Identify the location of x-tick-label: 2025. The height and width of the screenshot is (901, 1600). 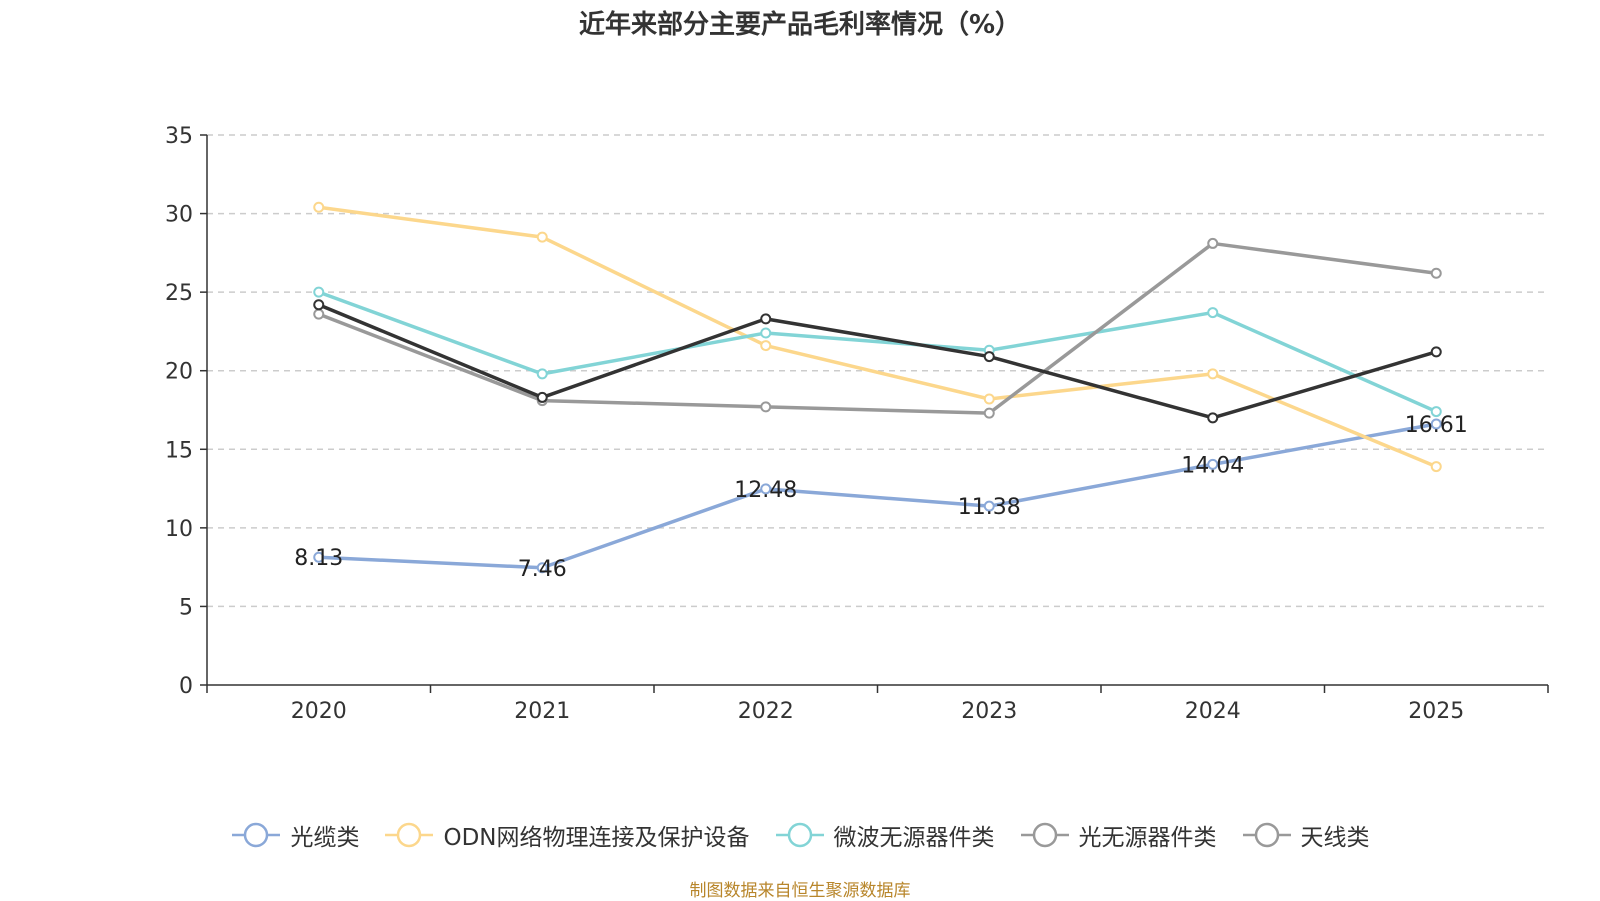
(1436, 711).